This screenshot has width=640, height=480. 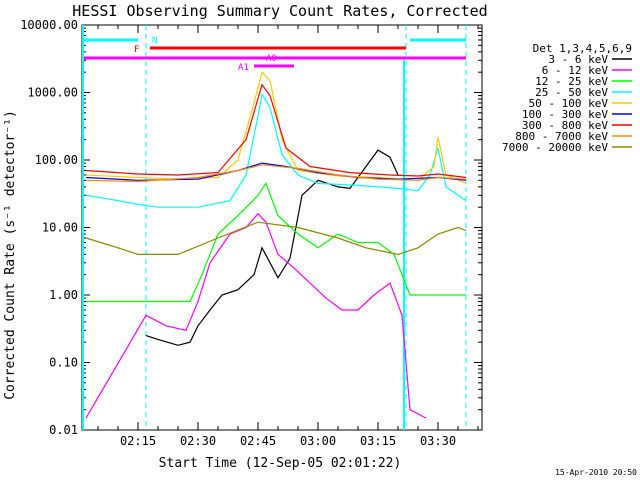 I want to click on legend-entry-label: 3 - 6 keV, so click(x=578, y=59).